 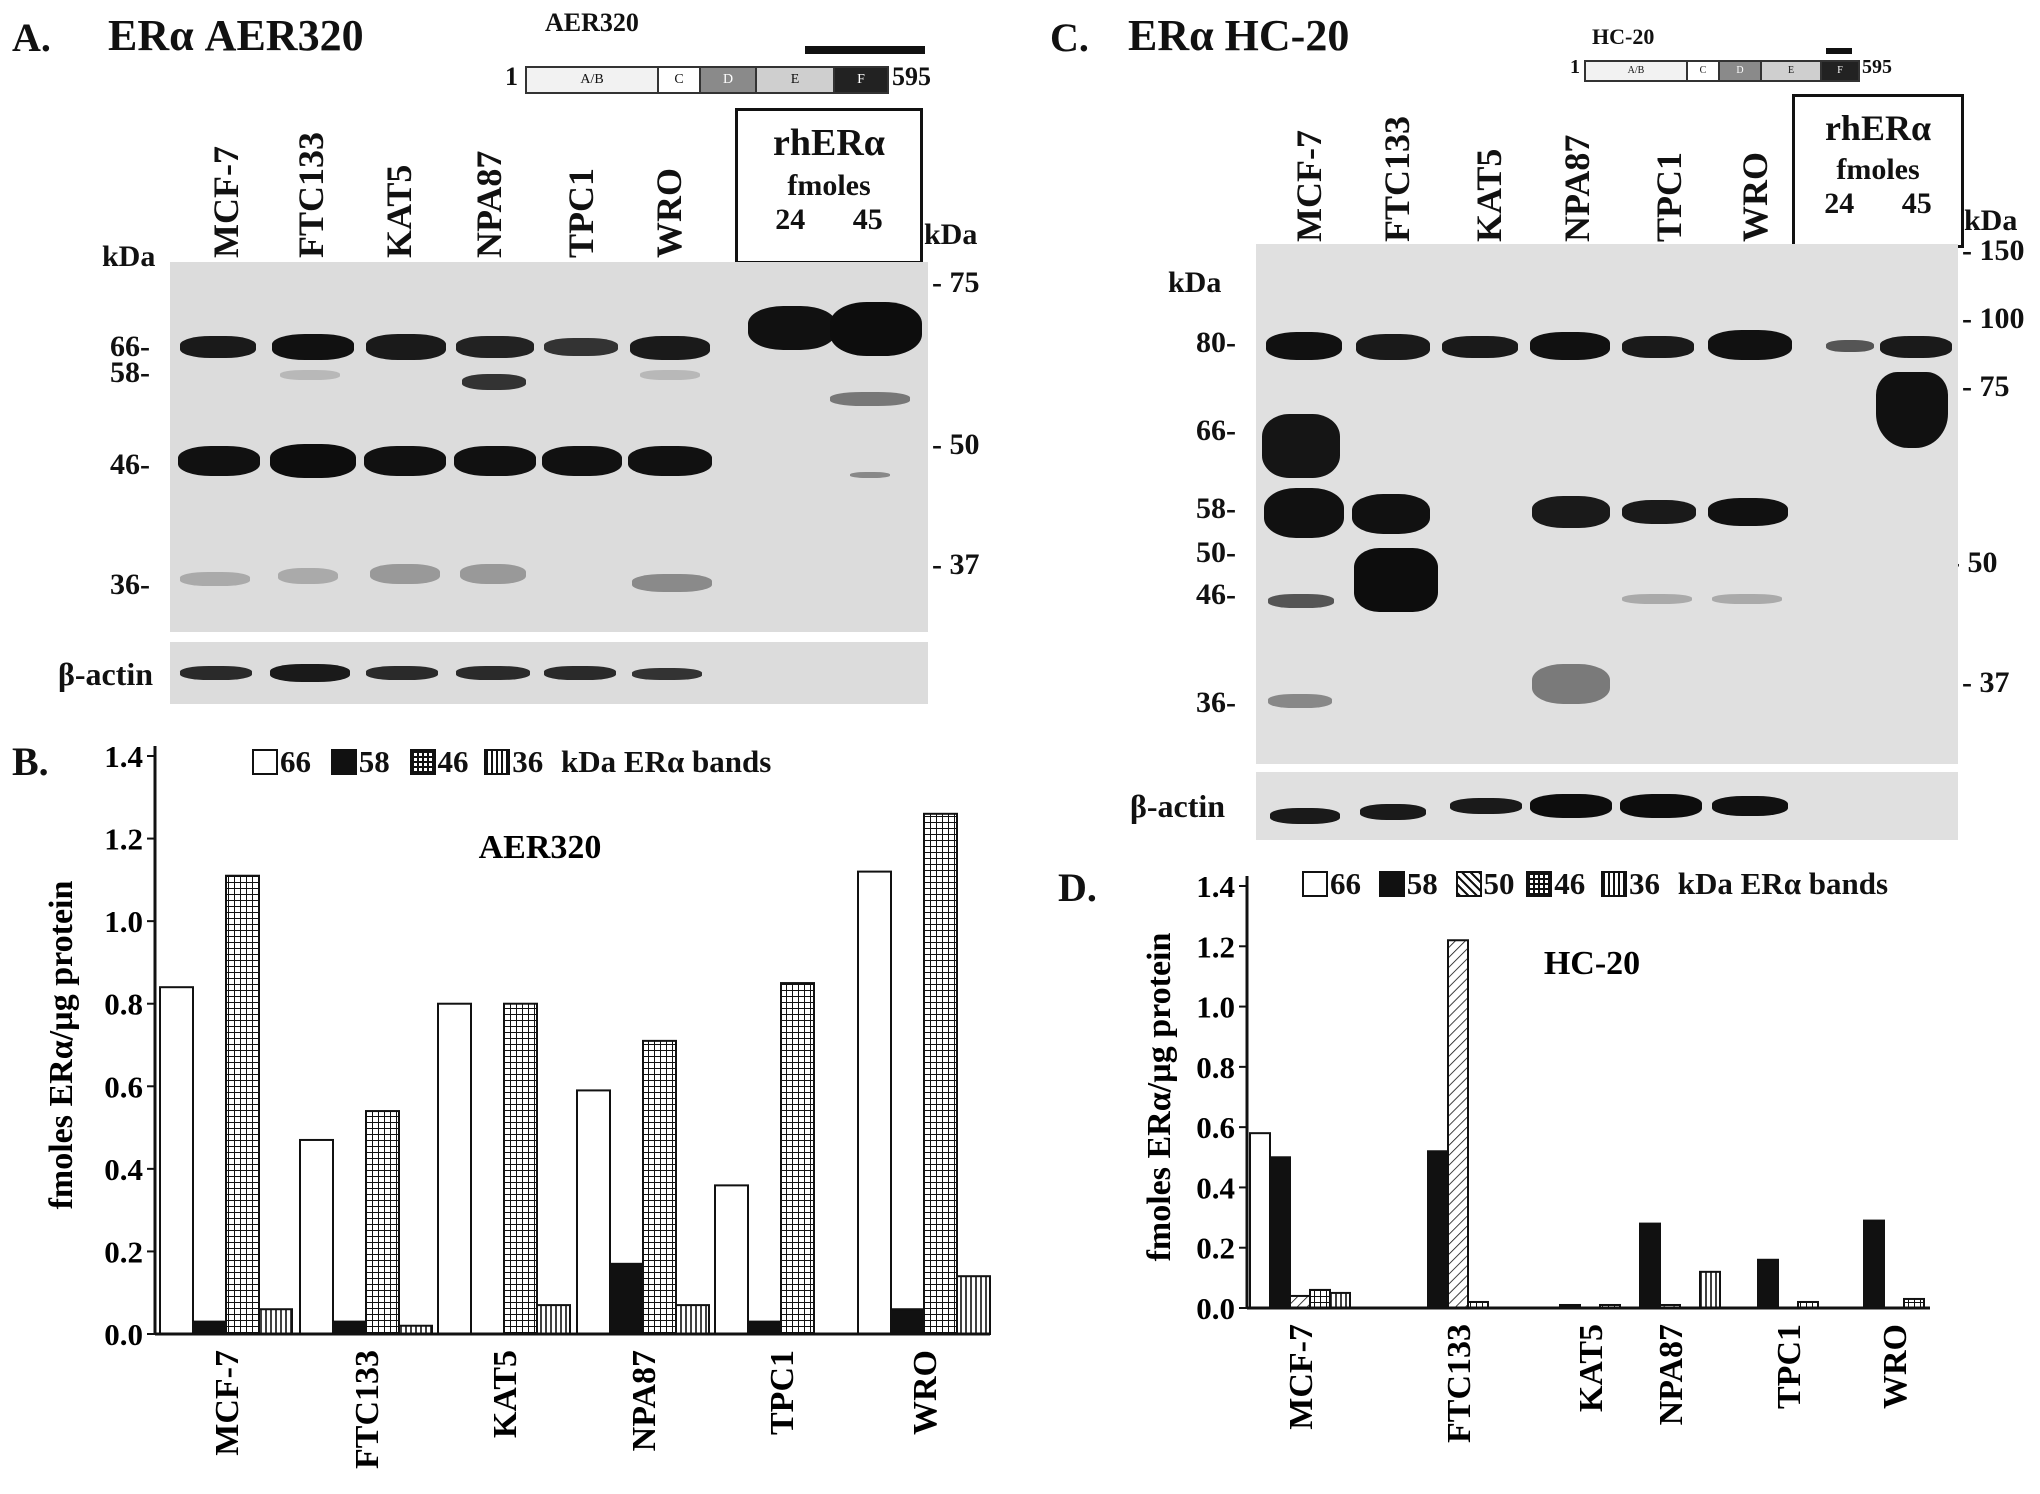 What do you see at coordinates (1878, 169) in the screenshot?
I see `rh-sub: fmoles` at bounding box center [1878, 169].